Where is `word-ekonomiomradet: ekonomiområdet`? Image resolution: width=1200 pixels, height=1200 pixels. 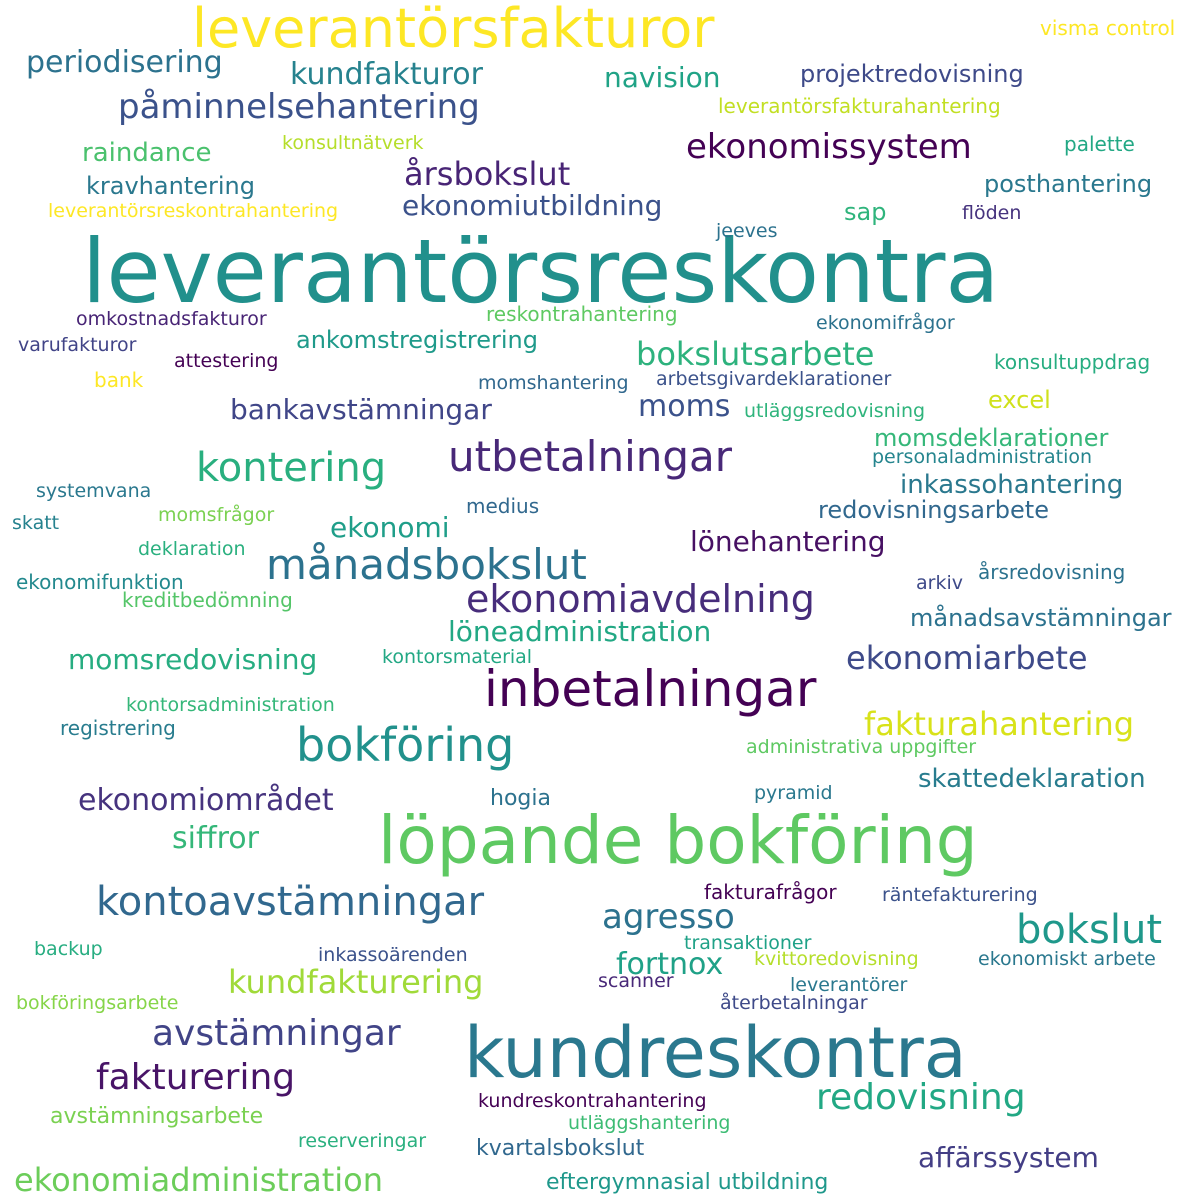 word-ekonomiomradet: ekonomiområdet is located at coordinates (206, 800).